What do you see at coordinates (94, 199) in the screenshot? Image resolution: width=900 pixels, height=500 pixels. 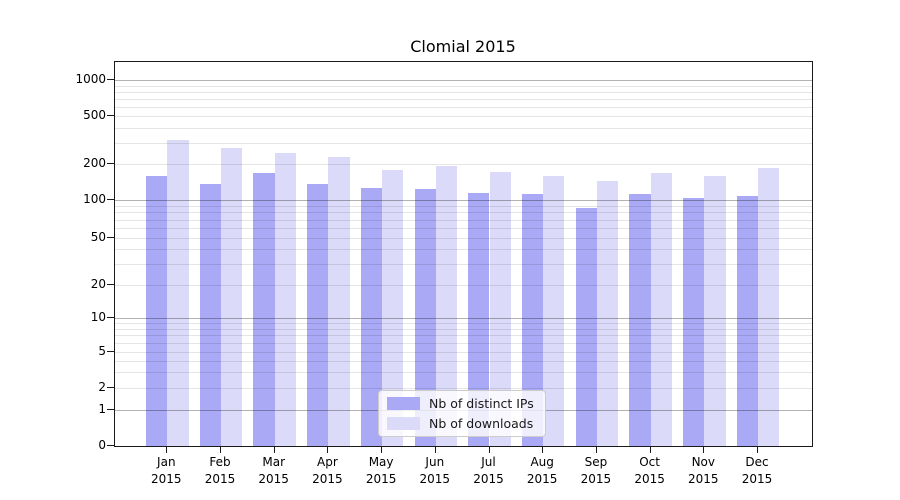 I see `y-tick-label: 100` at bounding box center [94, 199].